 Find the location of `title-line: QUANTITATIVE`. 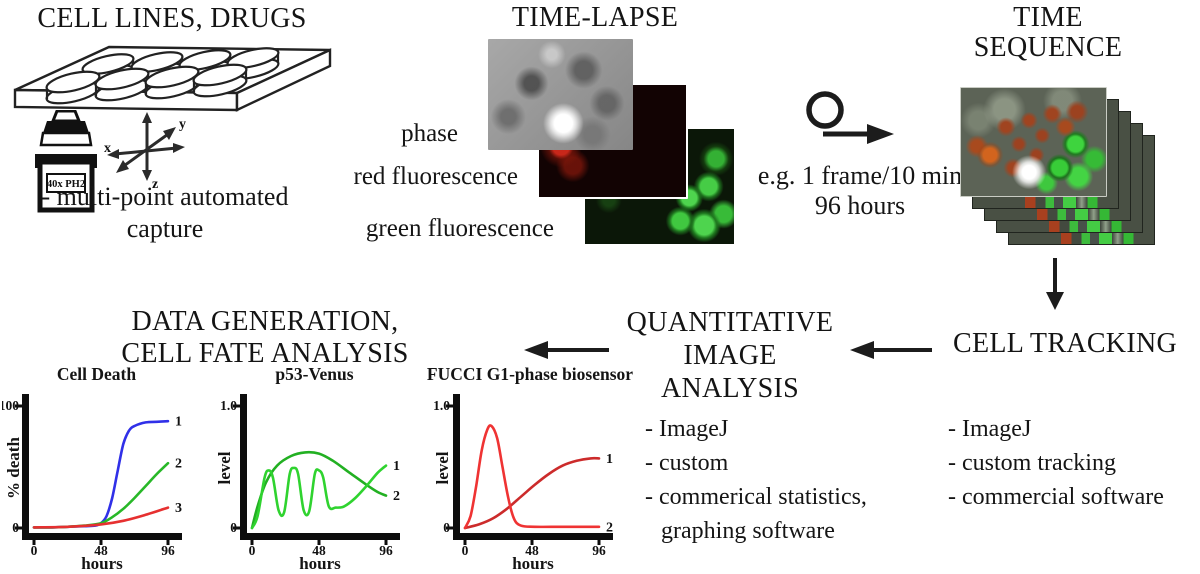

title-line: QUANTITATIVE is located at coordinates (730, 322).